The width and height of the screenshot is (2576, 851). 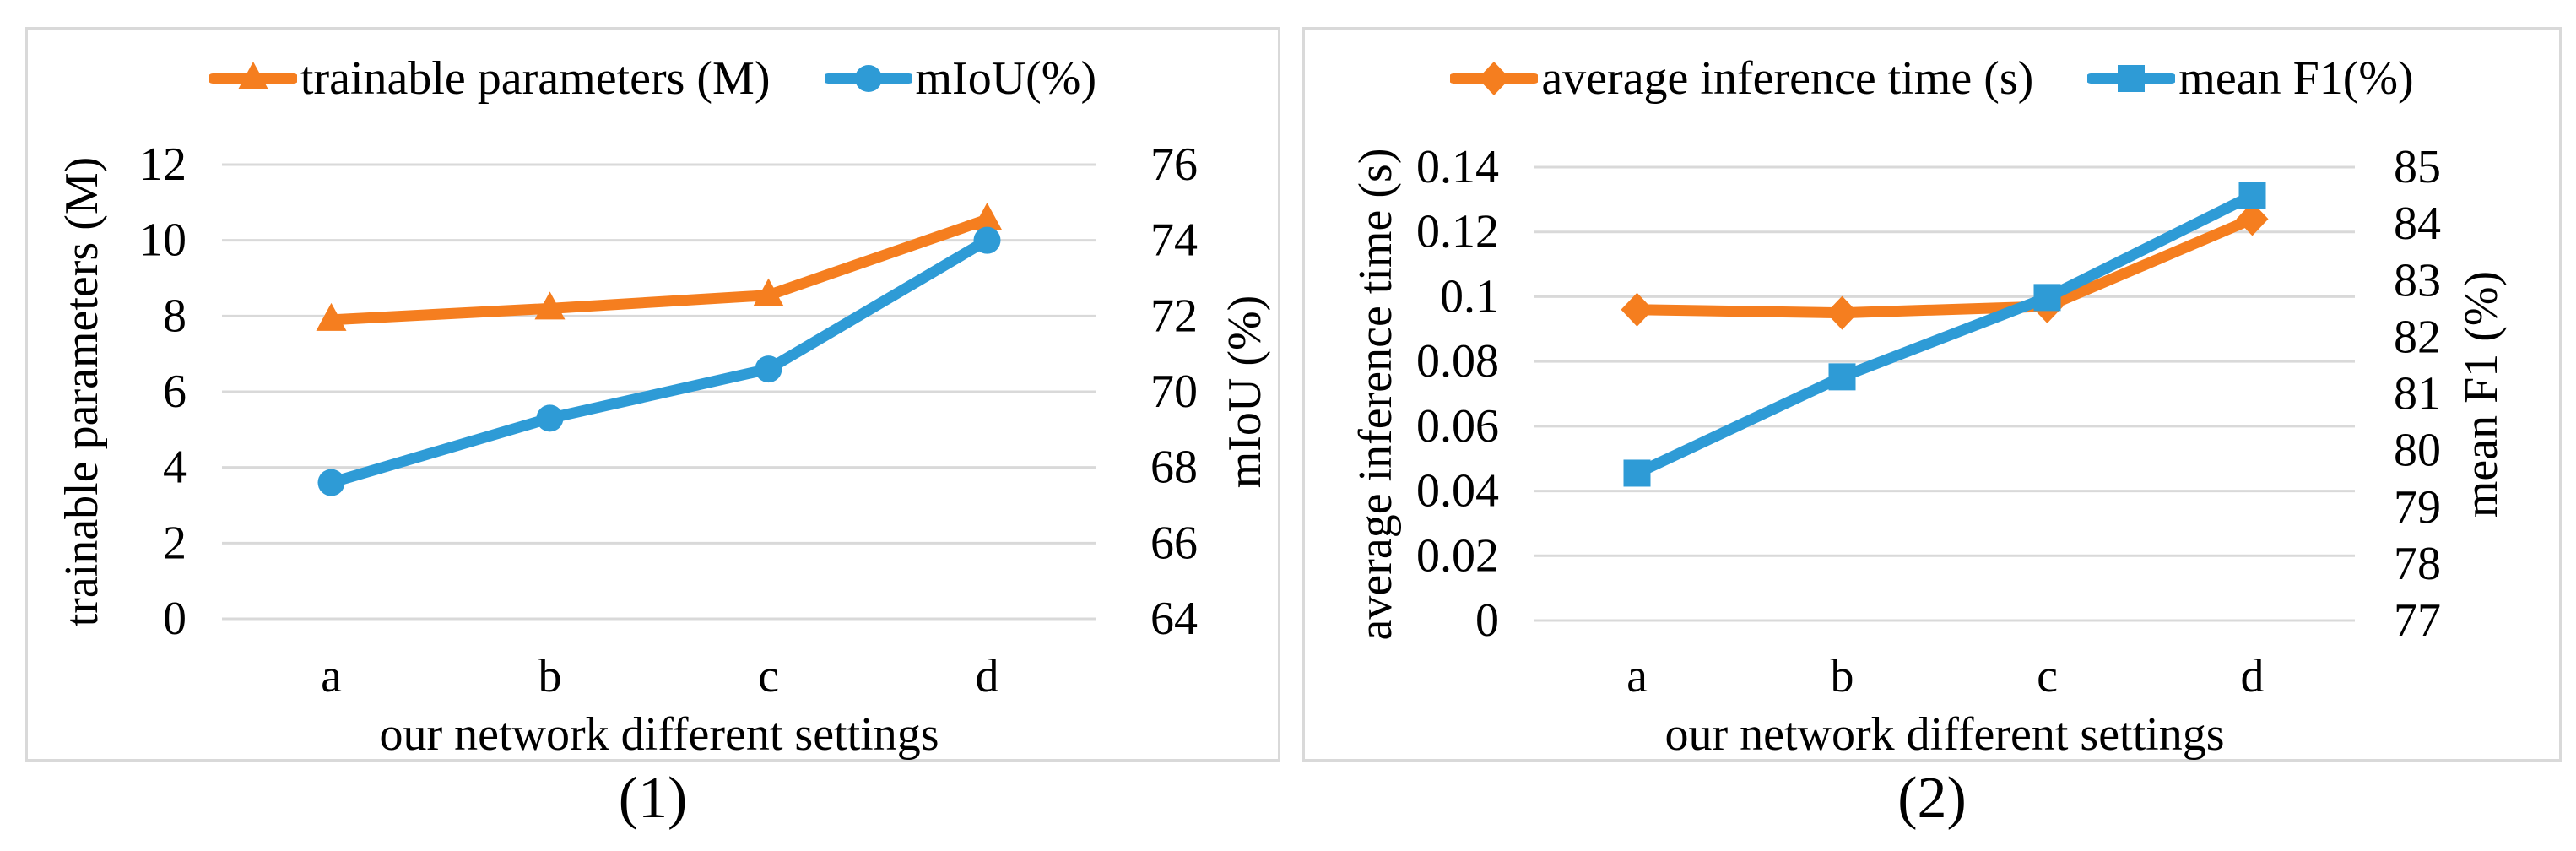 I want to click on line-circle-marker-icon, so click(x=868, y=78).